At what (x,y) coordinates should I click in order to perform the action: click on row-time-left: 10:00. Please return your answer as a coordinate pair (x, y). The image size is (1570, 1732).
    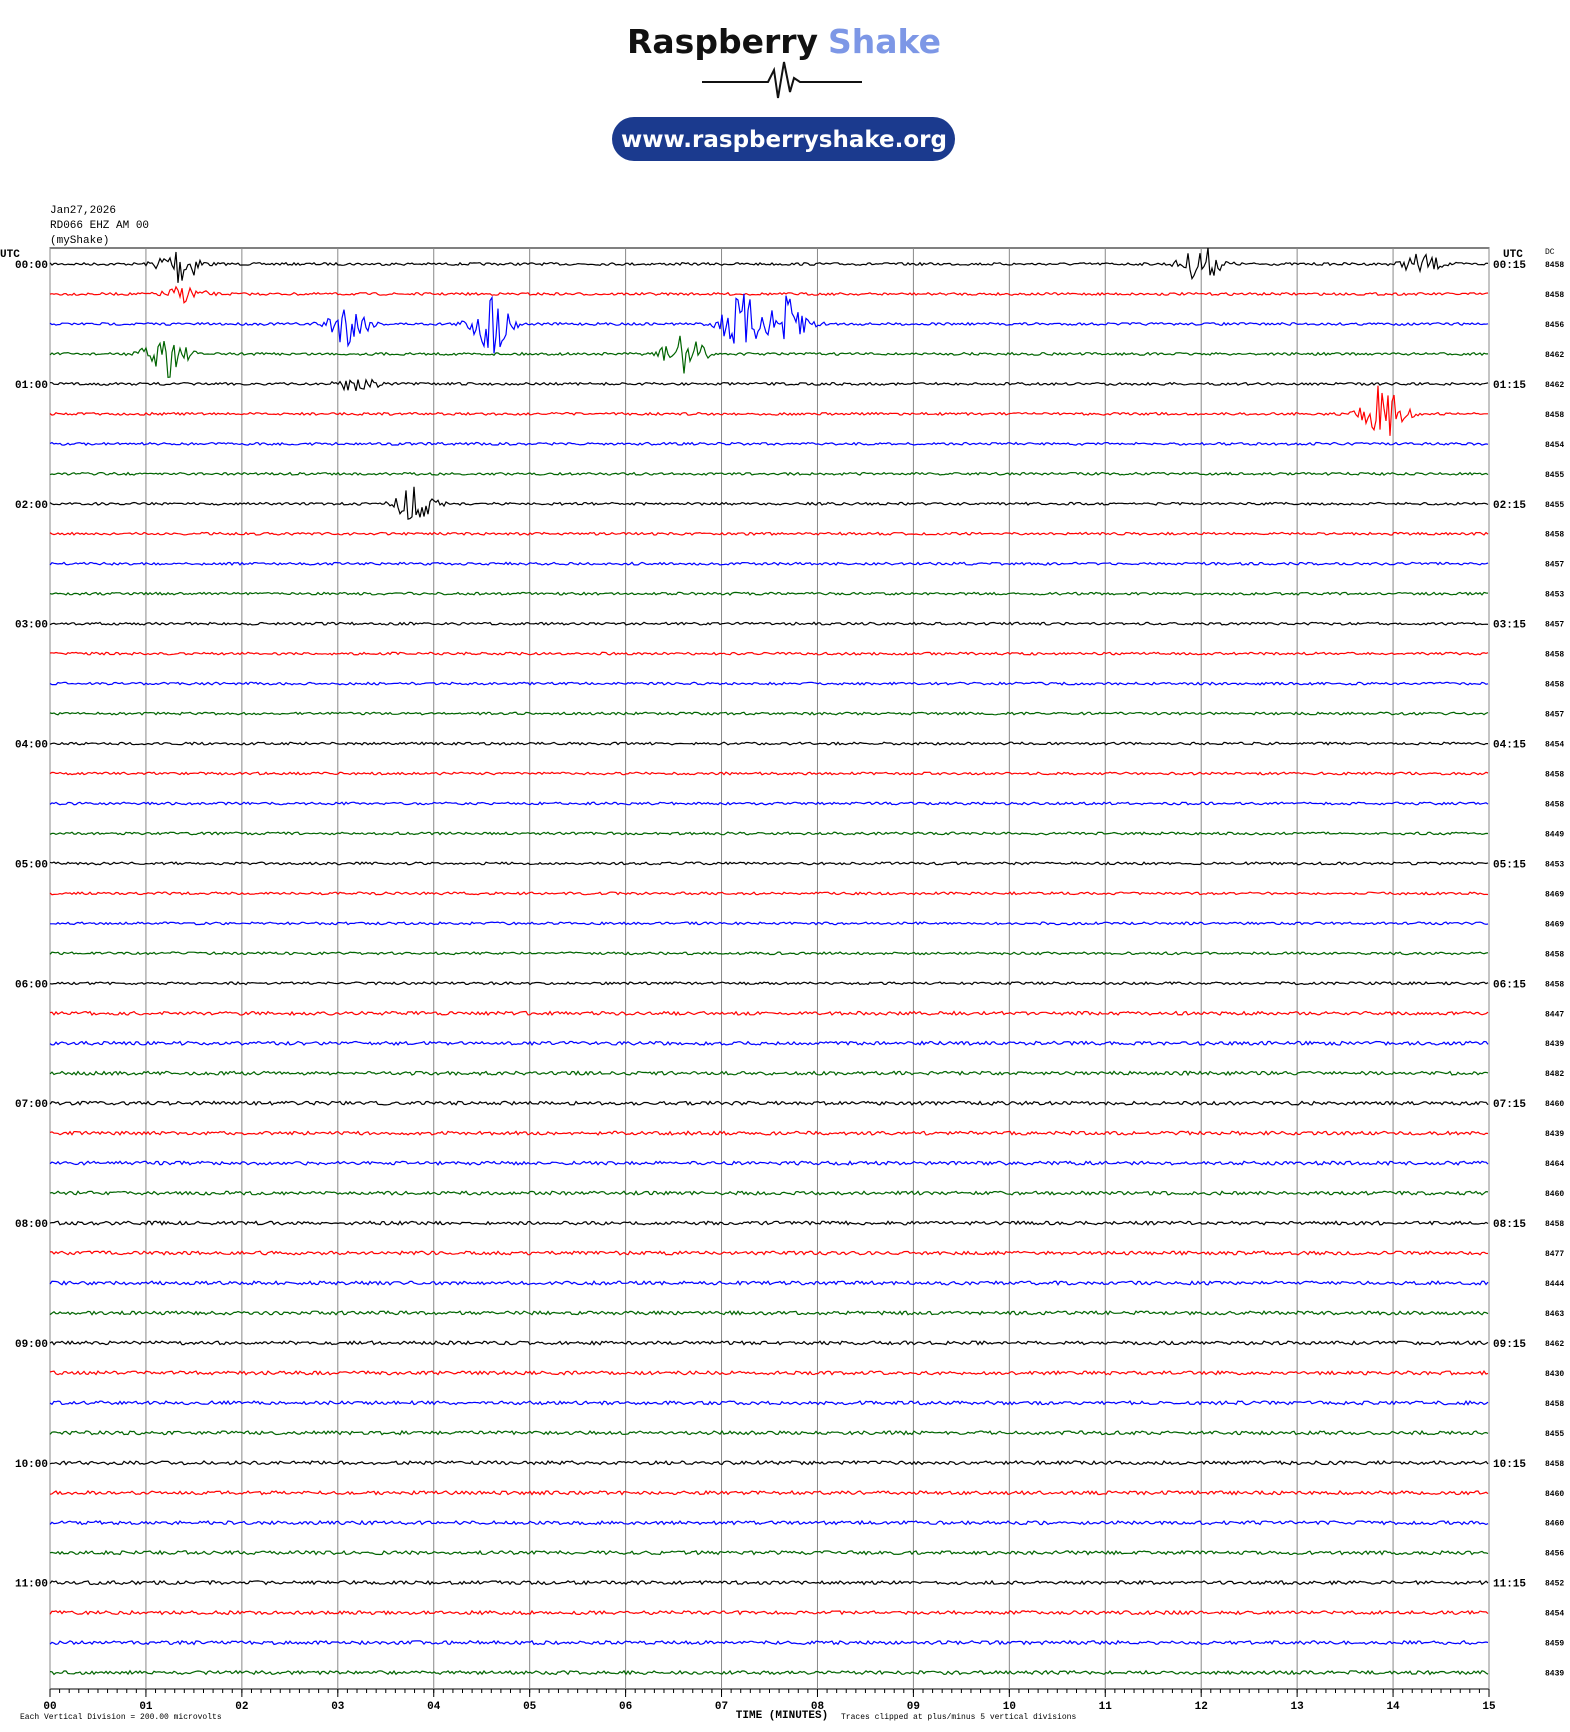
    Looking at the image, I should click on (31, 1465).